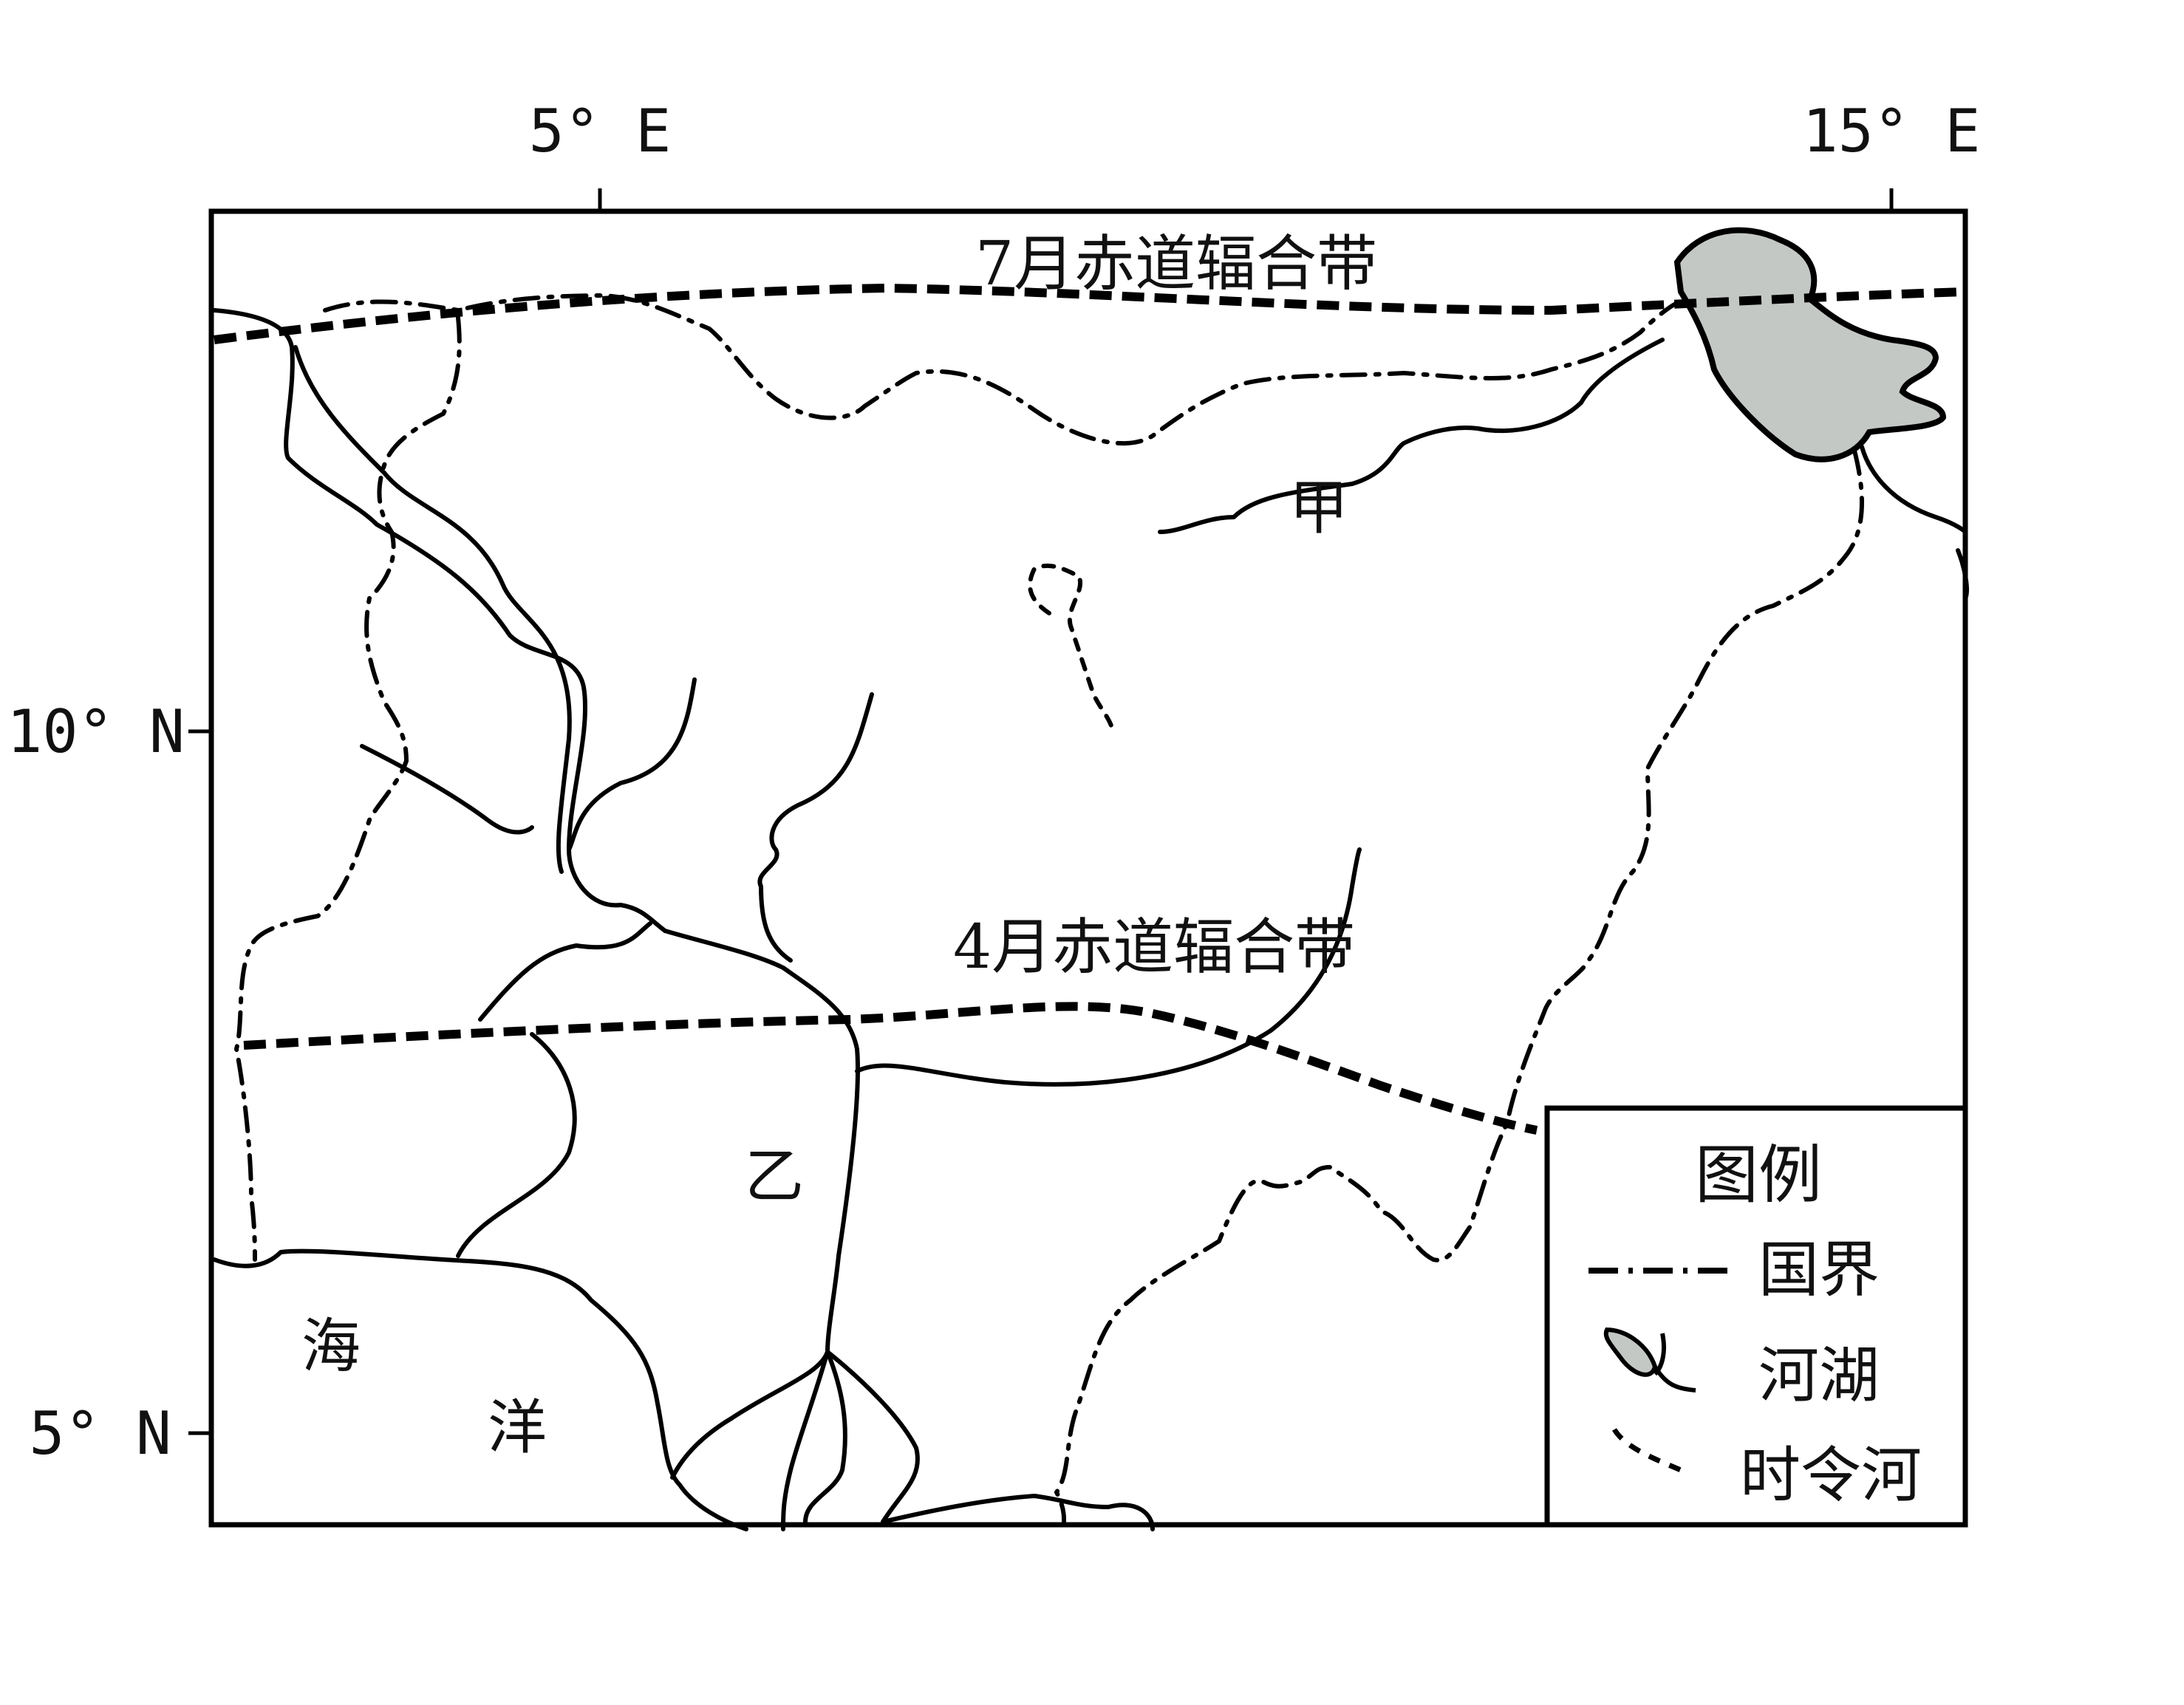 The width and height of the screenshot is (2184, 1705). I want to click on river-komadugu, so click(1411, 436).